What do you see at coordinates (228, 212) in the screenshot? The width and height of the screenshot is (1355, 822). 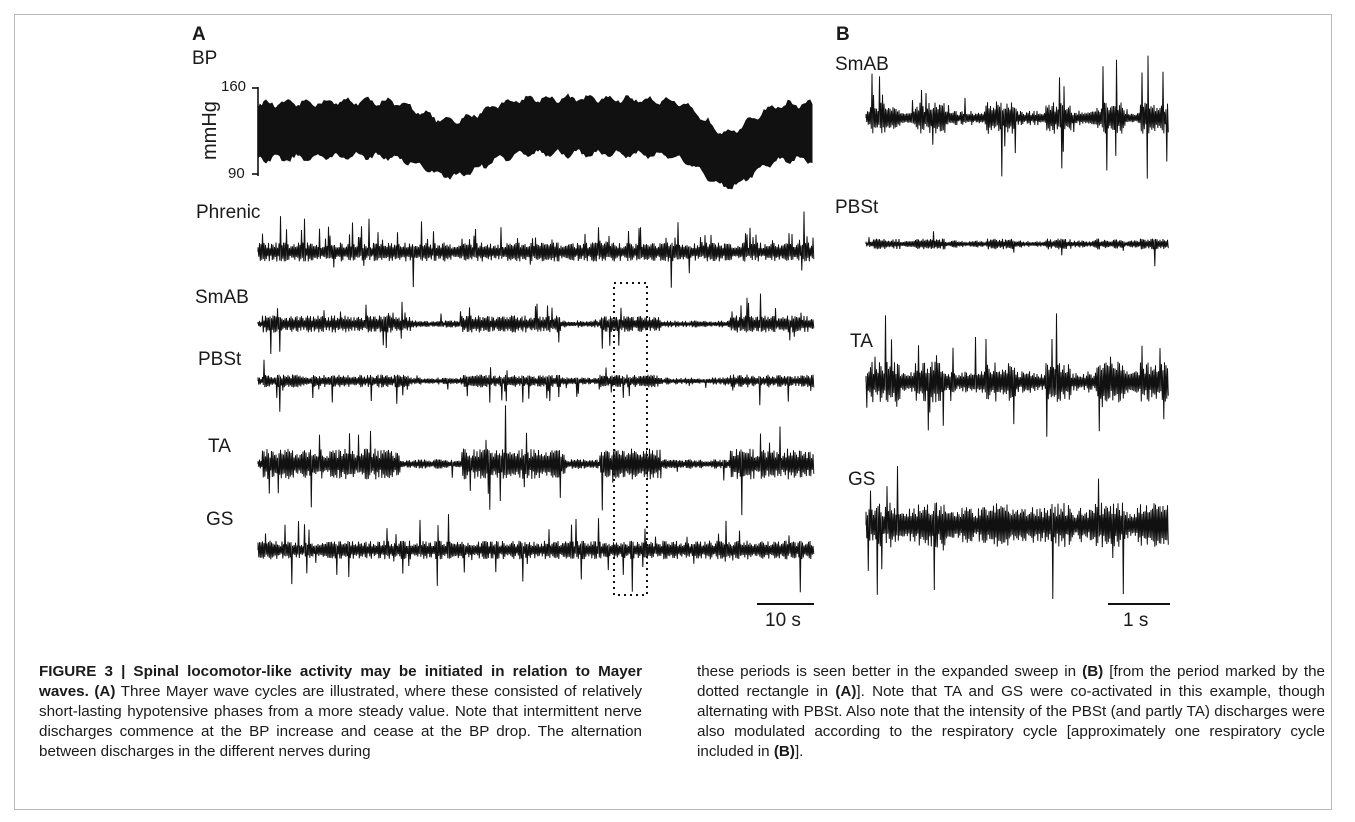 I see `trace-label-phrenic: Phrenic` at bounding box center [228, 212].